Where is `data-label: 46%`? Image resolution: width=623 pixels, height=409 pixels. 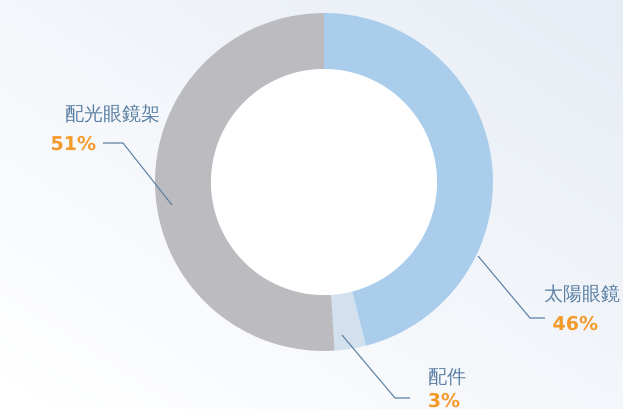 data-label: 46% is located at coordinates (575, 324).